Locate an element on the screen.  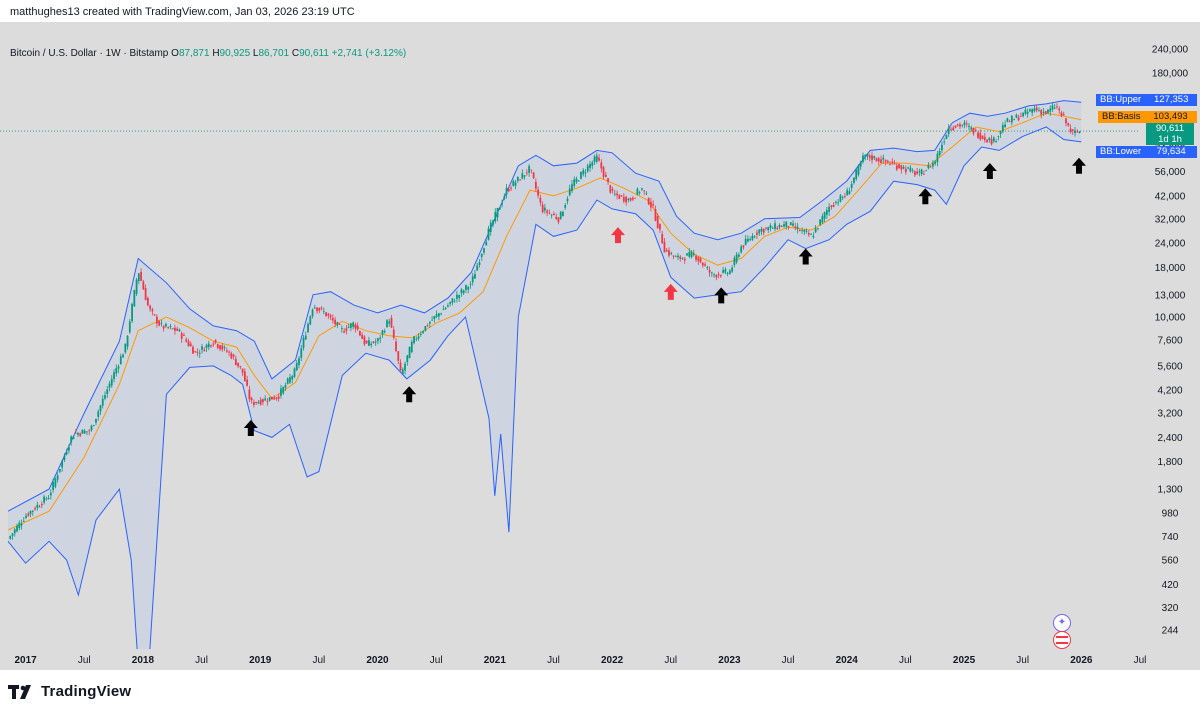
price-tick-label: 980 is located at coordinates (1170, 513).